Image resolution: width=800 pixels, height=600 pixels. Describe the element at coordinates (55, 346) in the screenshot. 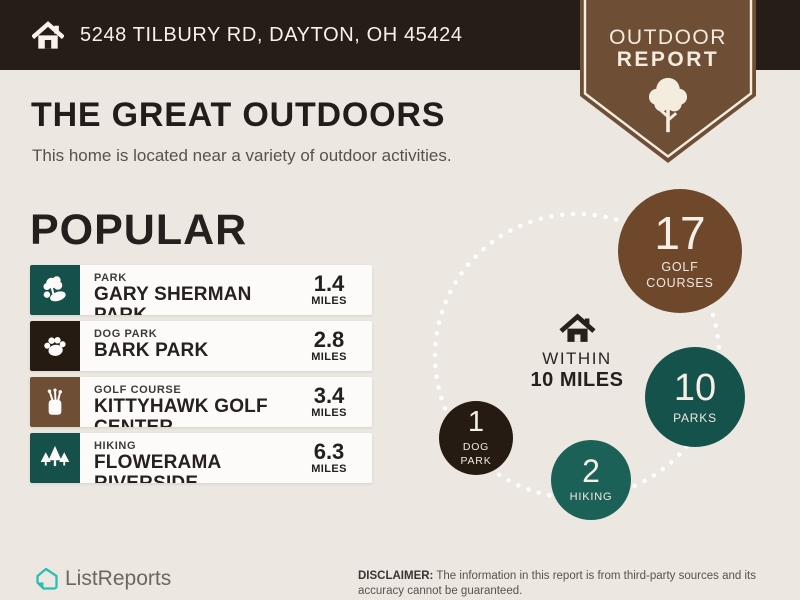

I see `paw-icon` at that location.